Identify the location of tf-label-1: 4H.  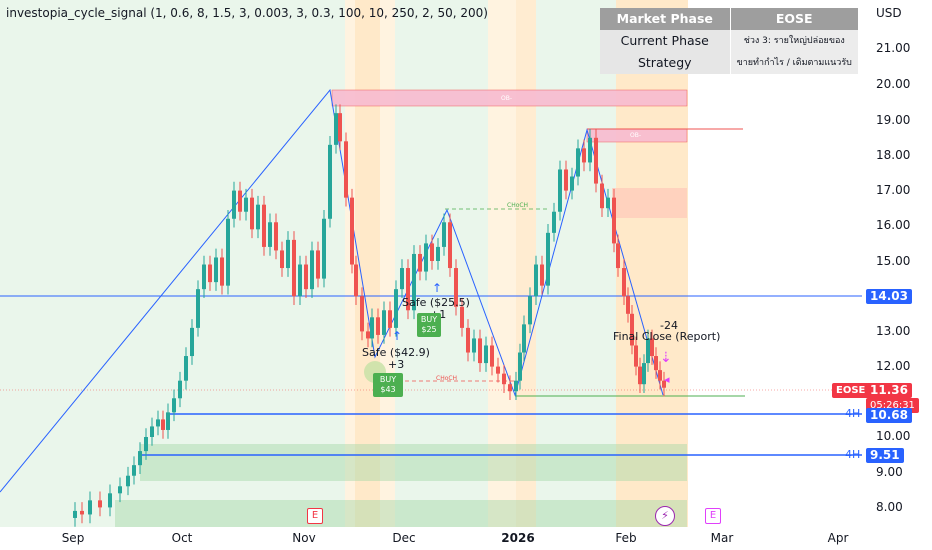
(853, 413).